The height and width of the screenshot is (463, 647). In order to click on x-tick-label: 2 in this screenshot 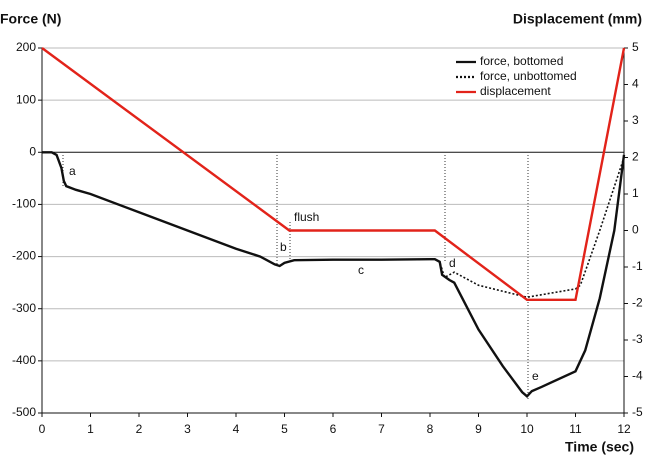, I will do `click(139, 429)`.